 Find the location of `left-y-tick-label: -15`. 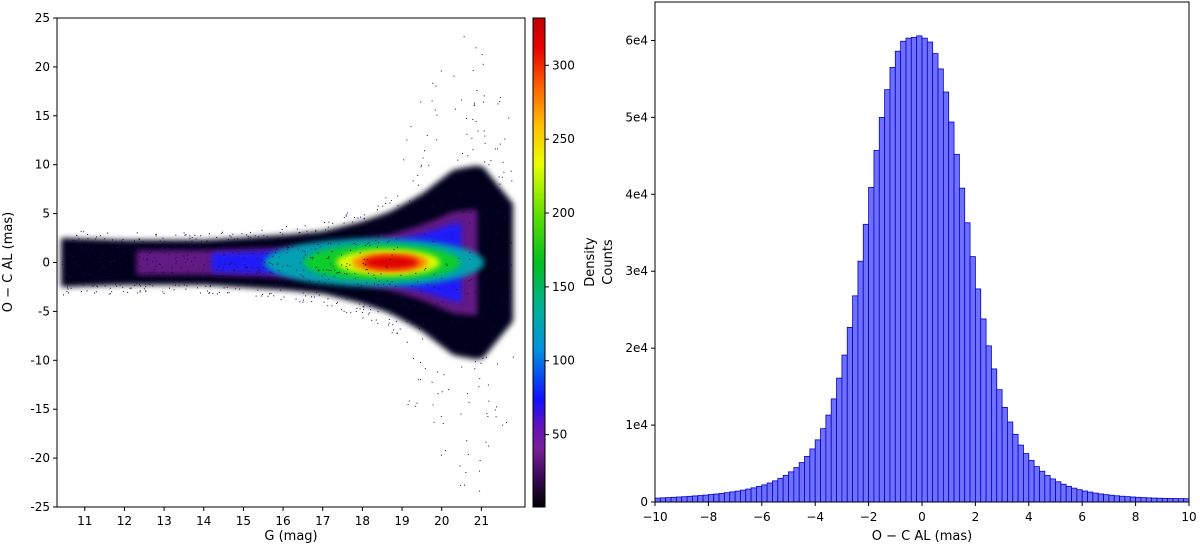

left-y-tick-label: -15 is located at coordinates (40, 409).